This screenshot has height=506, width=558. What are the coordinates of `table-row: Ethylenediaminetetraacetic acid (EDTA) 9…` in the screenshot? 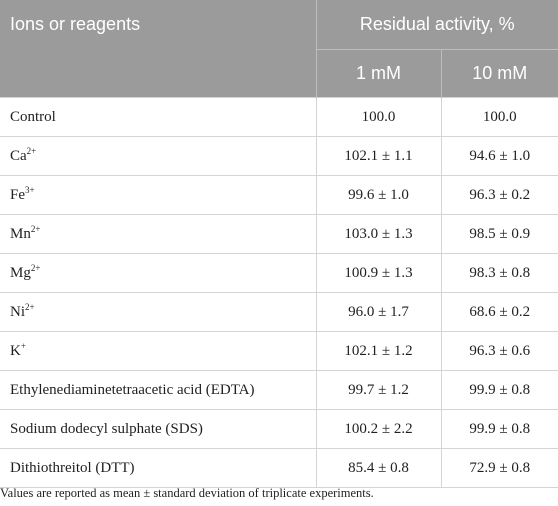 It's located at (279, 390).